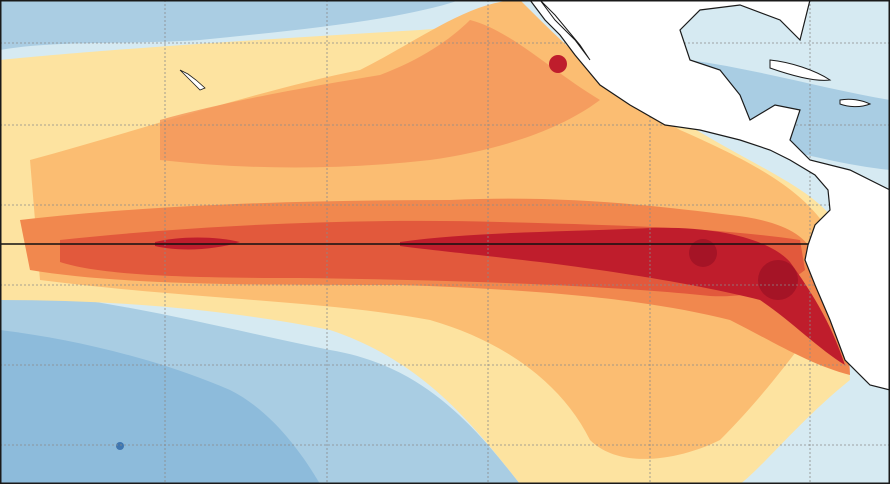 The image size is (890, 484). Describe the element at coordinates (192, 80) in the screenshot. I see `land-hawaii` at that location.